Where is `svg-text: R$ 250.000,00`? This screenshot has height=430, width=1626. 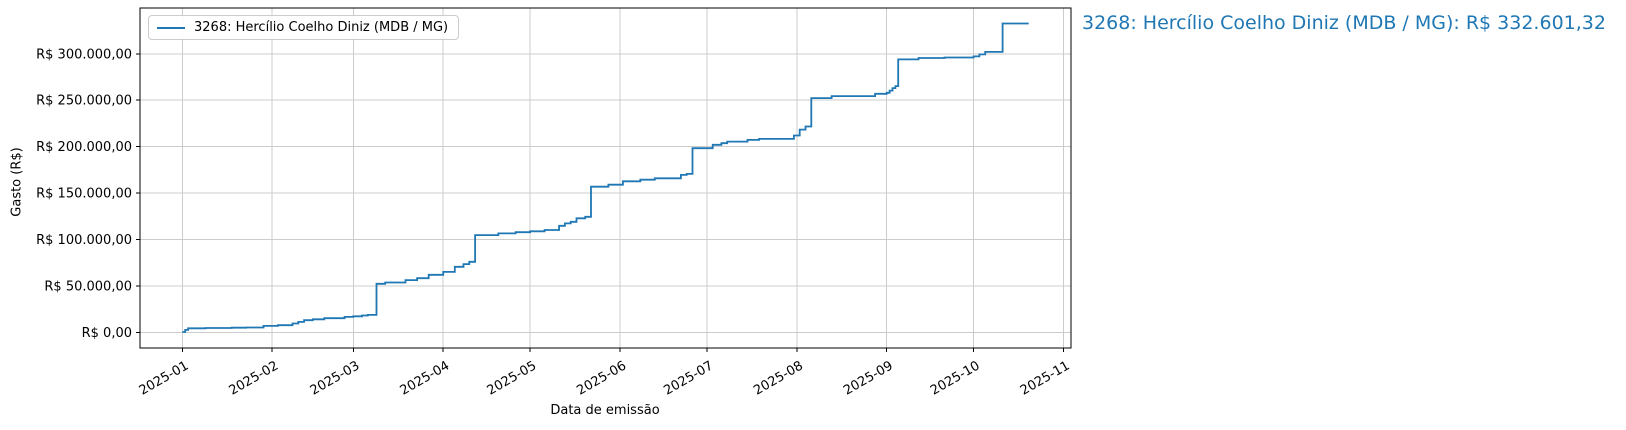
svg-text: R$ 250.000,00 is located at coordinates (84, 101).